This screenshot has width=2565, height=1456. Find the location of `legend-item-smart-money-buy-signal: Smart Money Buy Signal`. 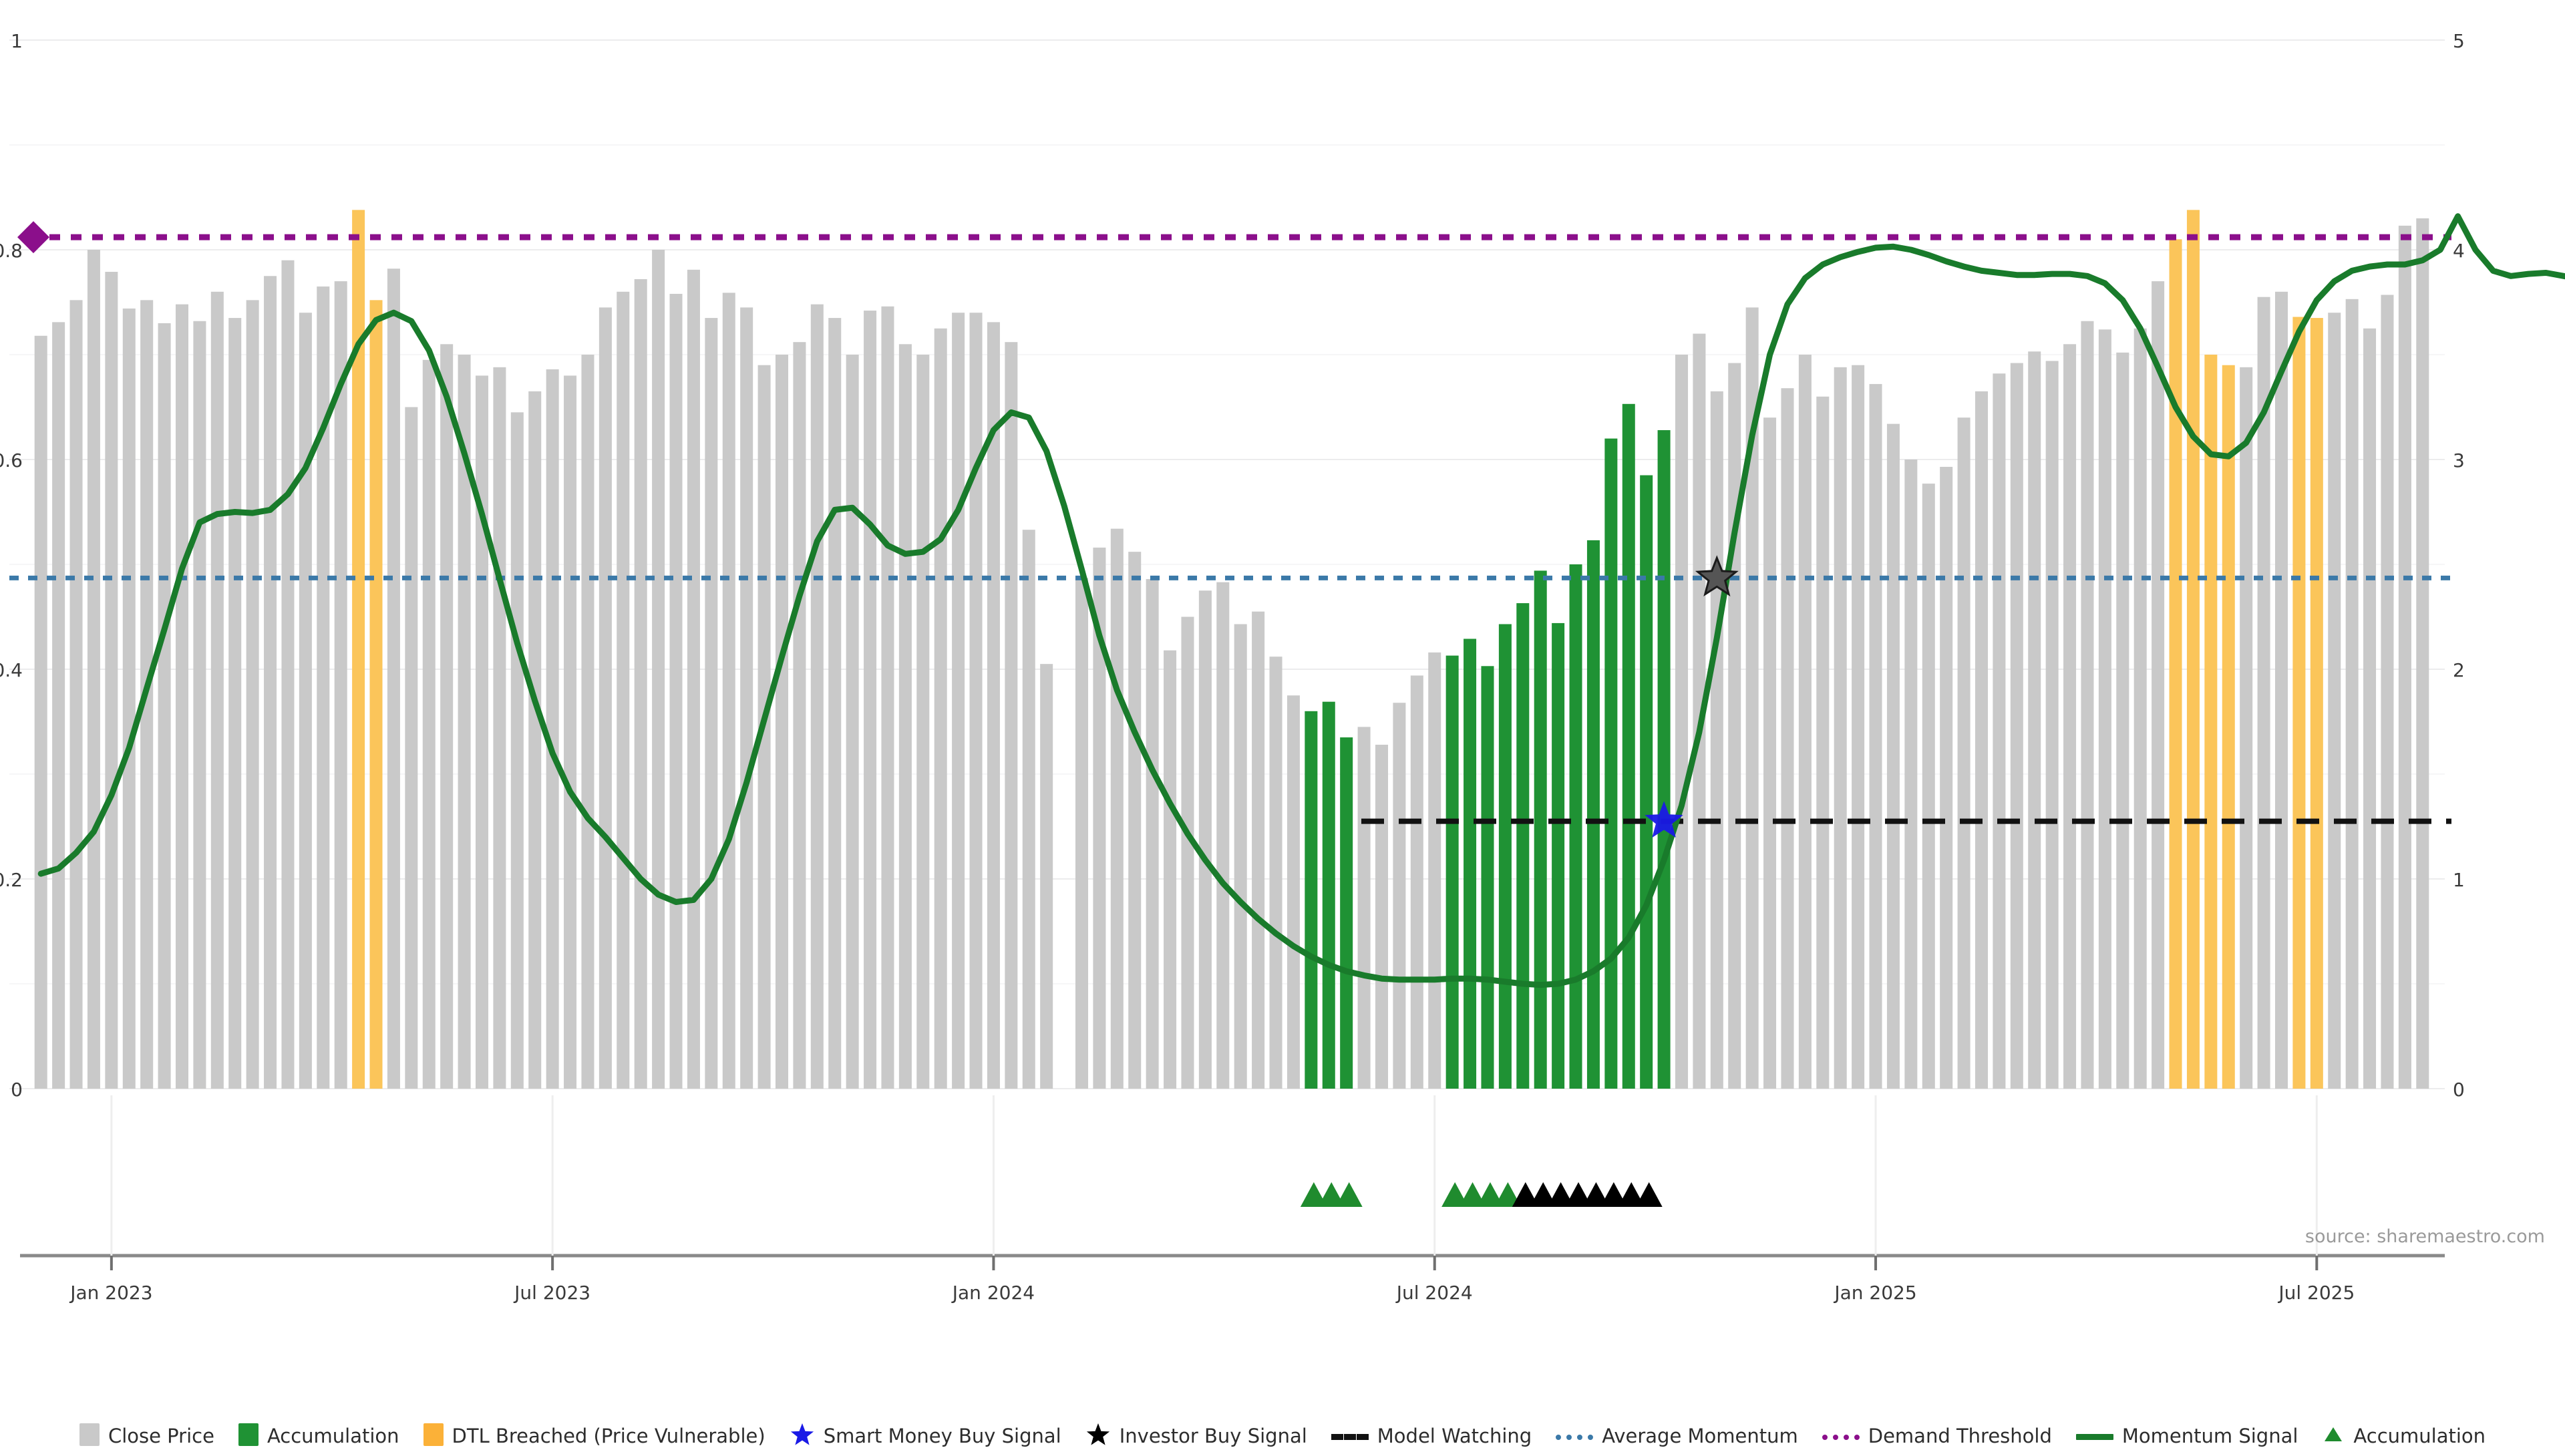

legend-item-smart-money-buy-signal: Smart Money Buy Signal is located at coordinates (925, 1436).